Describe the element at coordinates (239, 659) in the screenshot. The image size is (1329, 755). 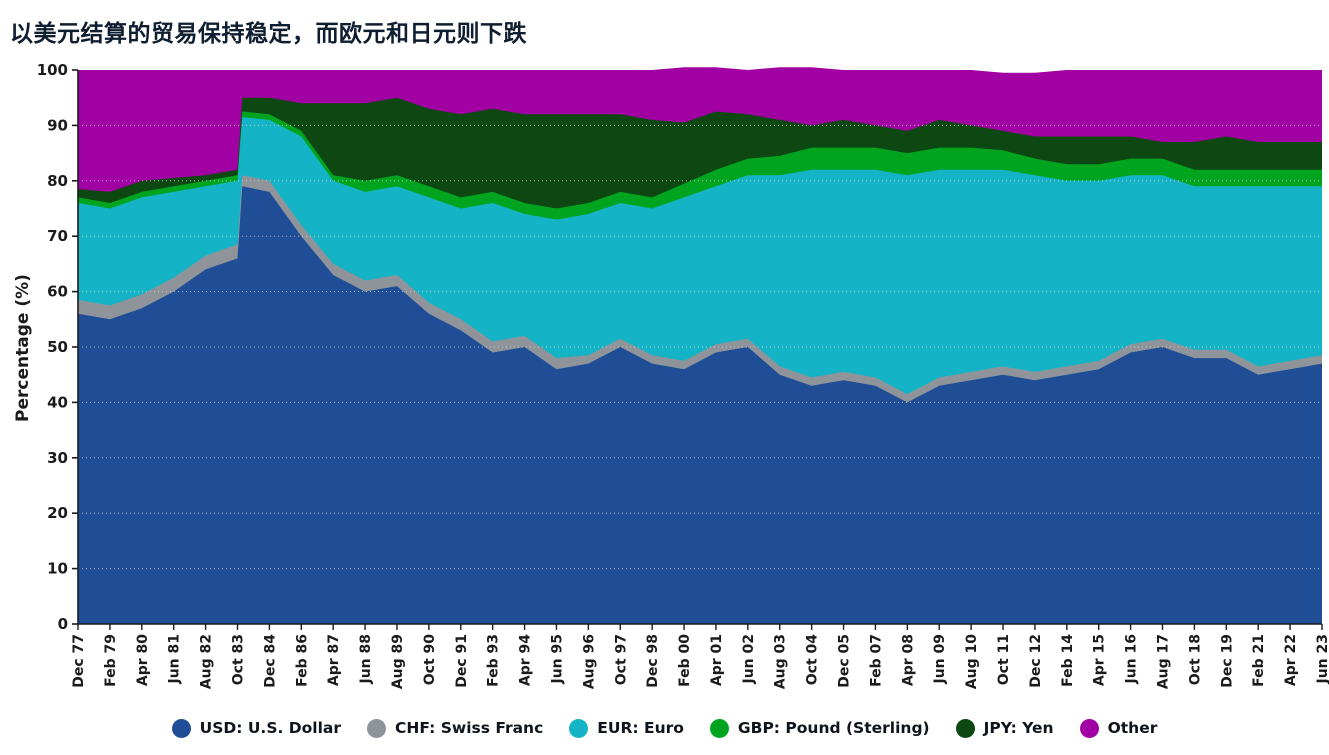
I see `x-tick-label: Oct 83` at that location.